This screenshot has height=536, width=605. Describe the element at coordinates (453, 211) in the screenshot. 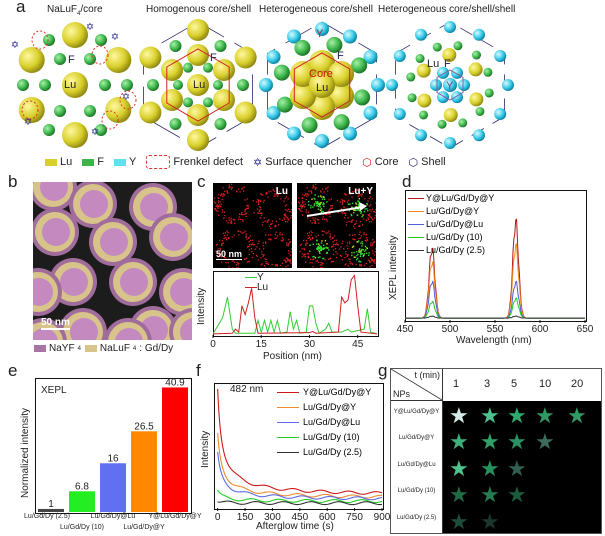

I see `legend-label: Lu/Gd/Dy@Y` at that location.